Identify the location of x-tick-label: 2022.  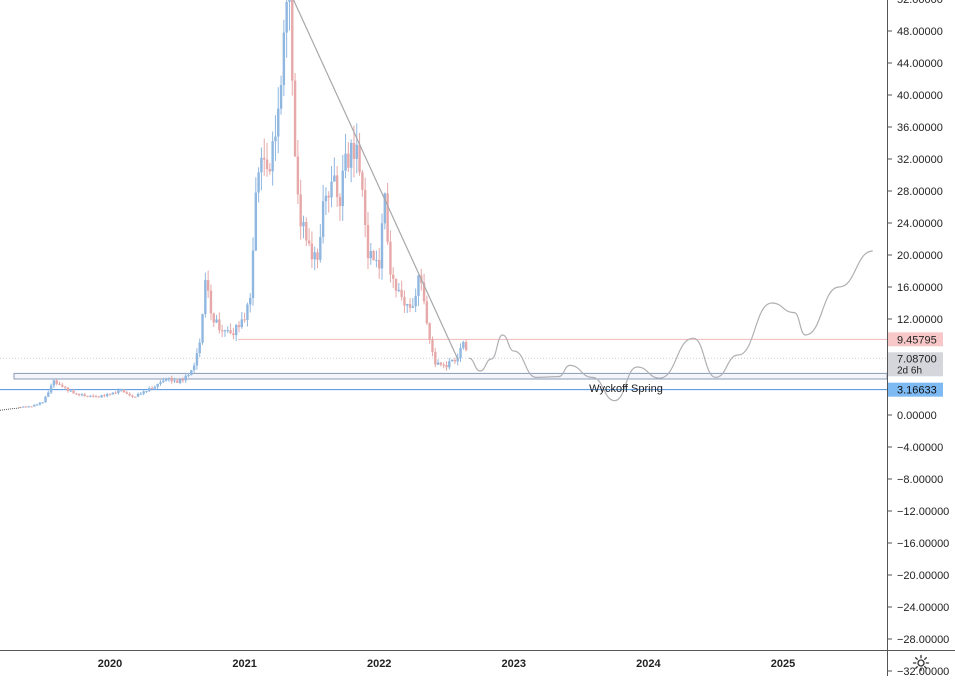
(379, 664).